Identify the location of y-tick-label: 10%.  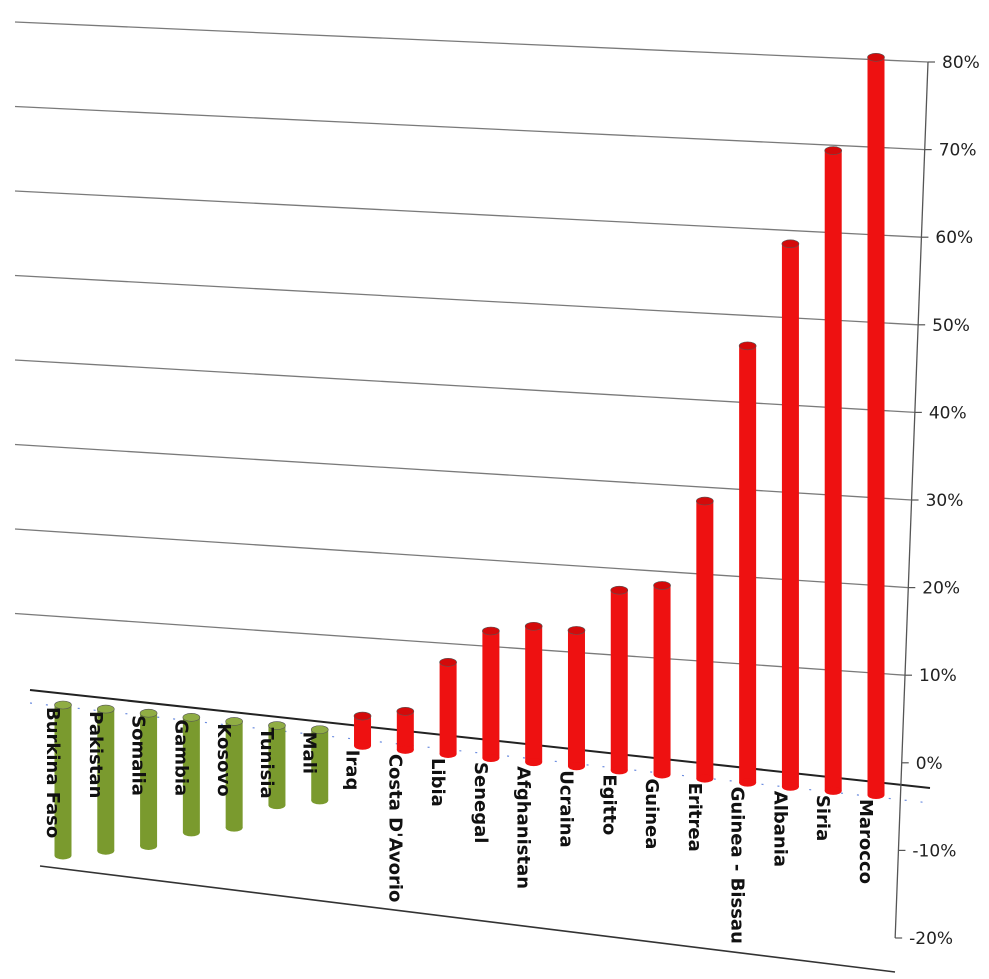
(938, 676).